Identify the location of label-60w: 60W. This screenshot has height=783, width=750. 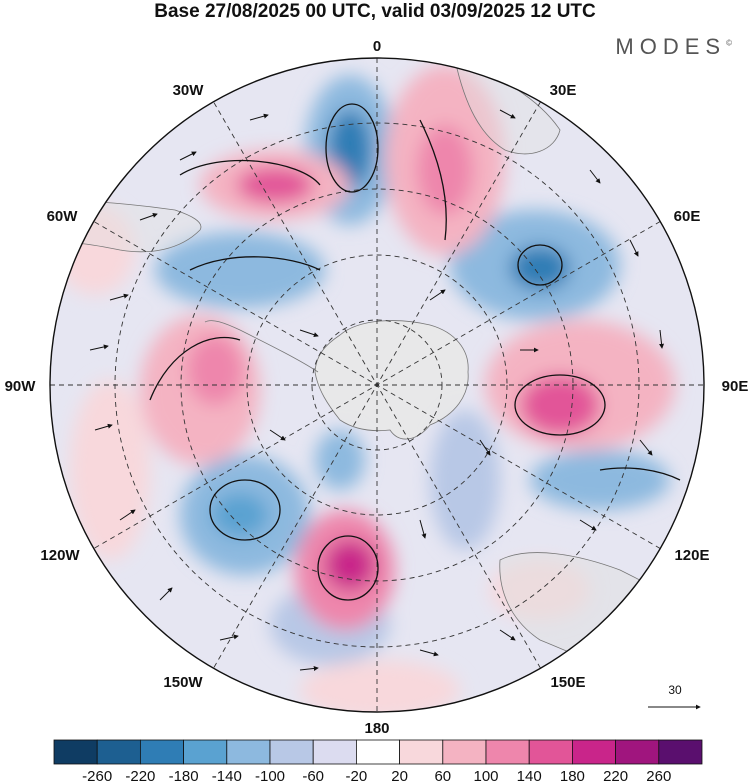
(63, 216).